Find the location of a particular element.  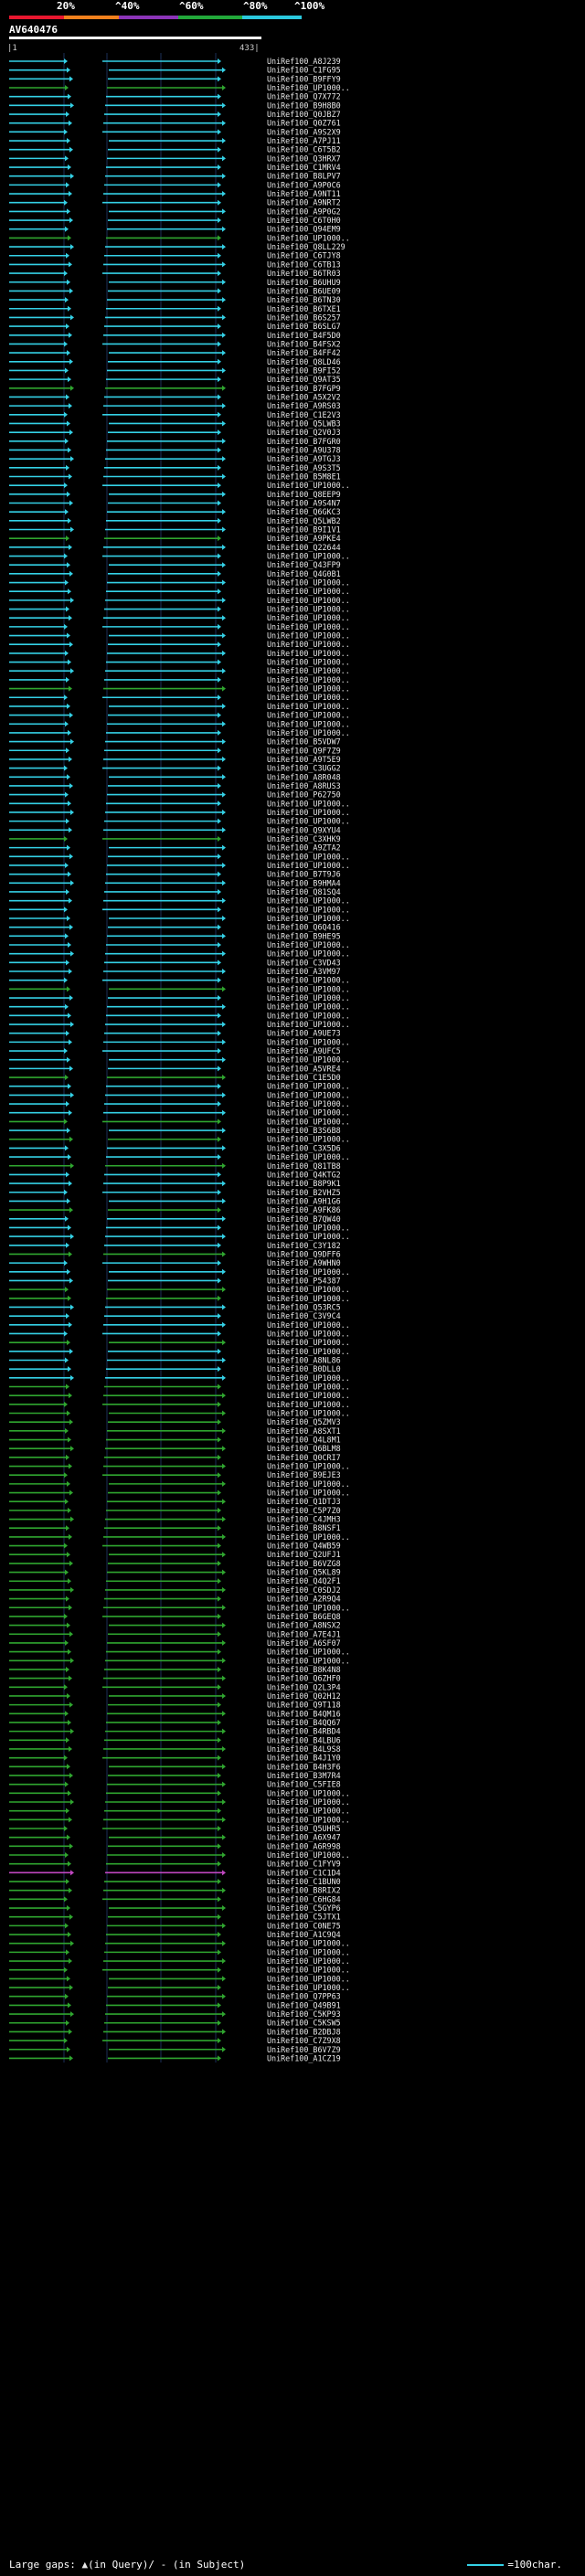

hit-label: UniRef100_A8SXT1 is located at coordinates (304, 1431).